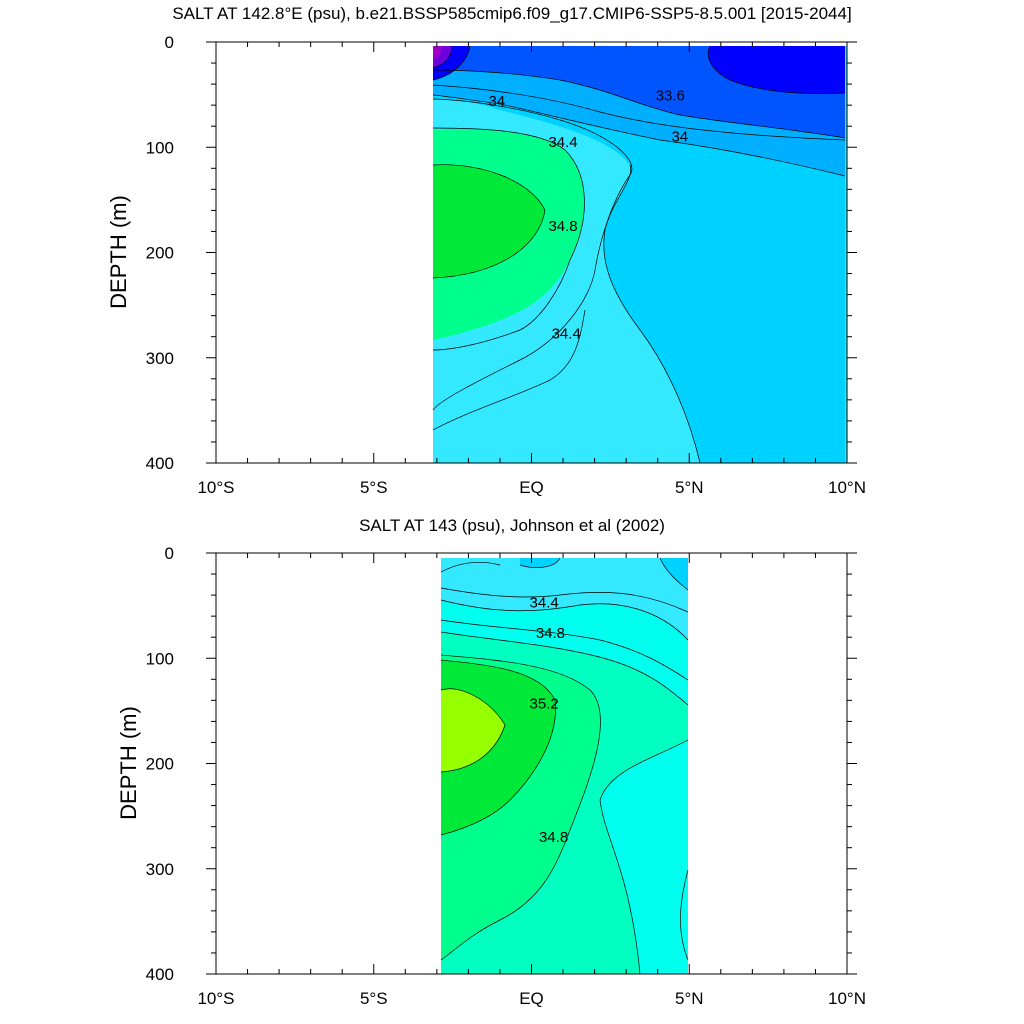  I want to click on bottom-y-tick-label: 200, so click(160, 764).